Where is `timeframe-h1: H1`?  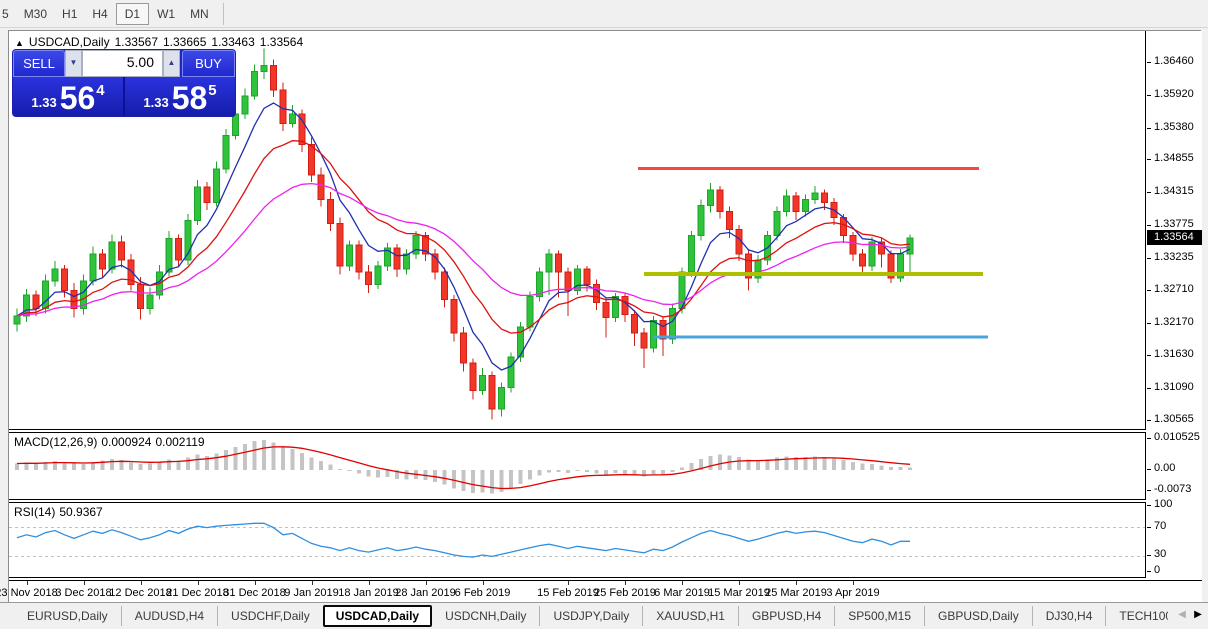 timeframe-h1: H1 is located at coordinates (70, 13).